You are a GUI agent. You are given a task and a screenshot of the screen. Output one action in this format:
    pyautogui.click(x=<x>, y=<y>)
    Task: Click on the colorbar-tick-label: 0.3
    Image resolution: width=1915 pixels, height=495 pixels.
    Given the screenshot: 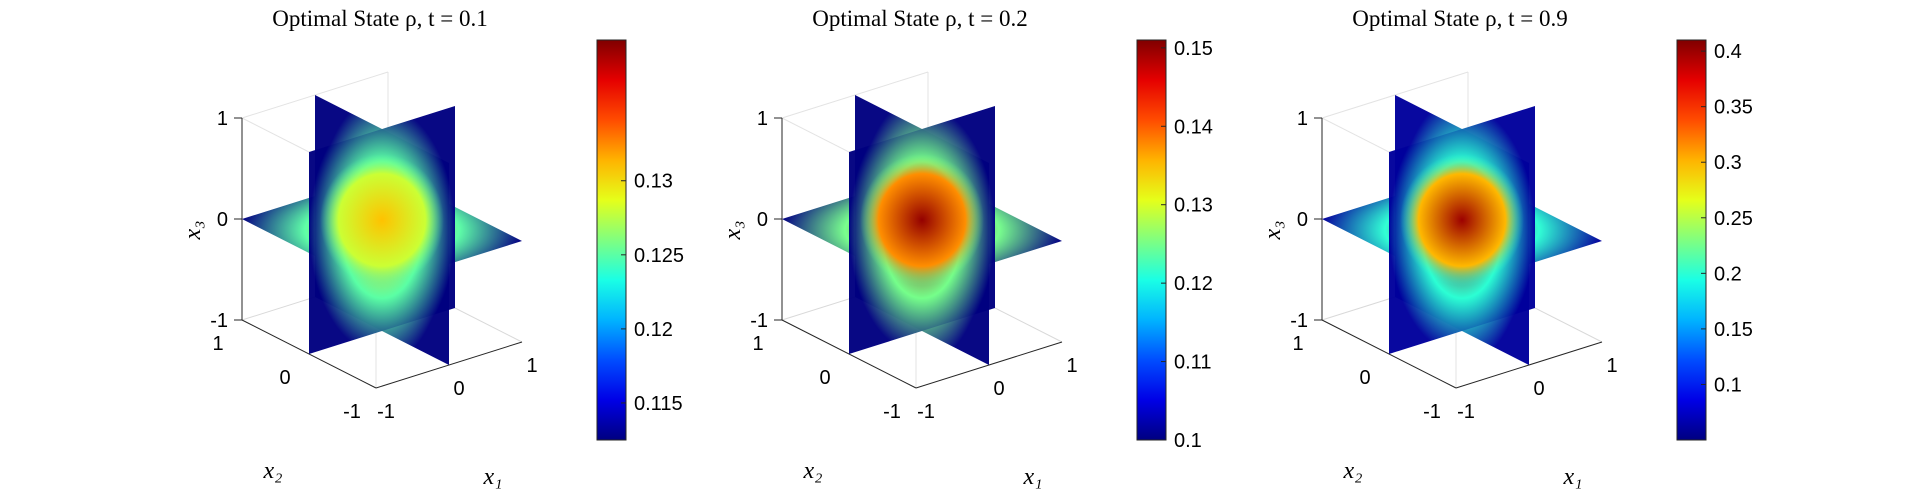 What is the action you would take?
    pyautogui.click(x=1728, y=163)
    